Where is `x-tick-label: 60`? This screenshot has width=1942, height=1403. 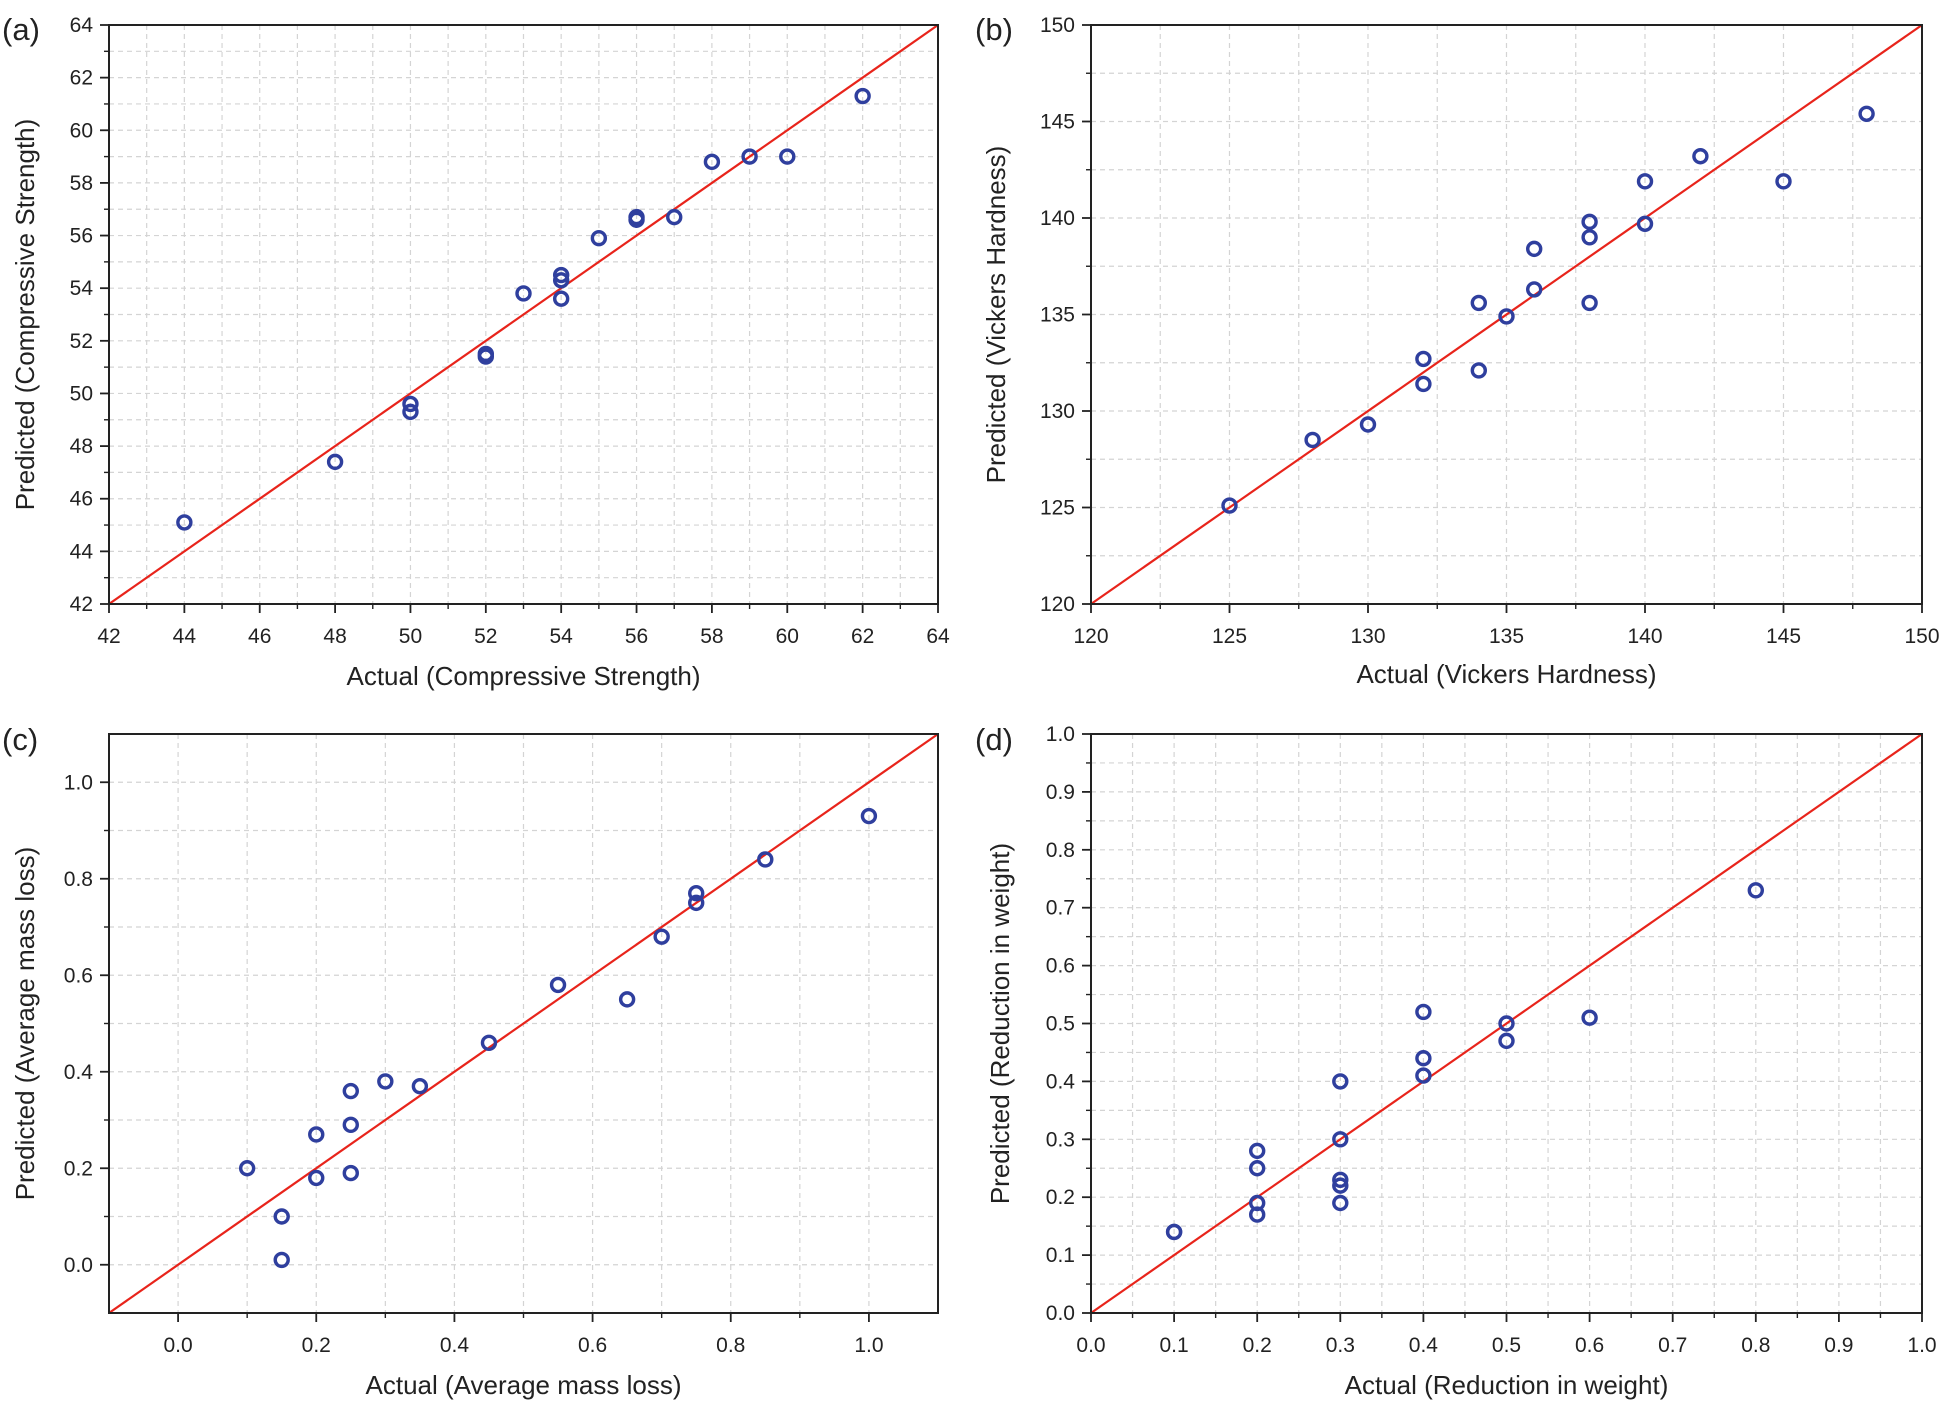
x-tick-label: 60 is located at coordinates (787, 636).